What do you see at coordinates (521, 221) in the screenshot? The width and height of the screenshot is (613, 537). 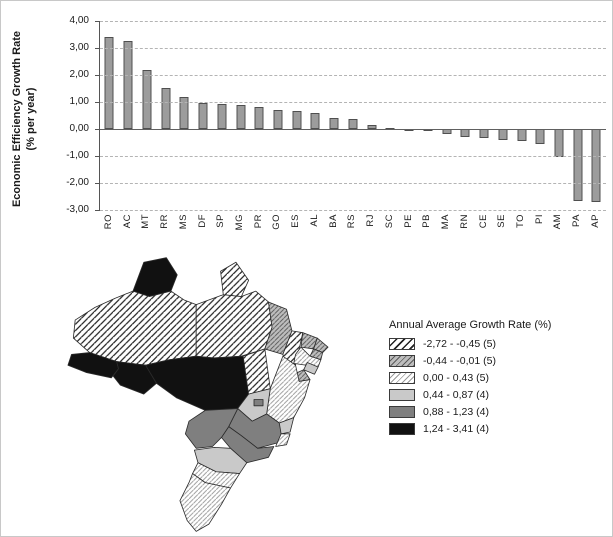 I see `x-axis-label: TO` at bounding box center [521, 221].